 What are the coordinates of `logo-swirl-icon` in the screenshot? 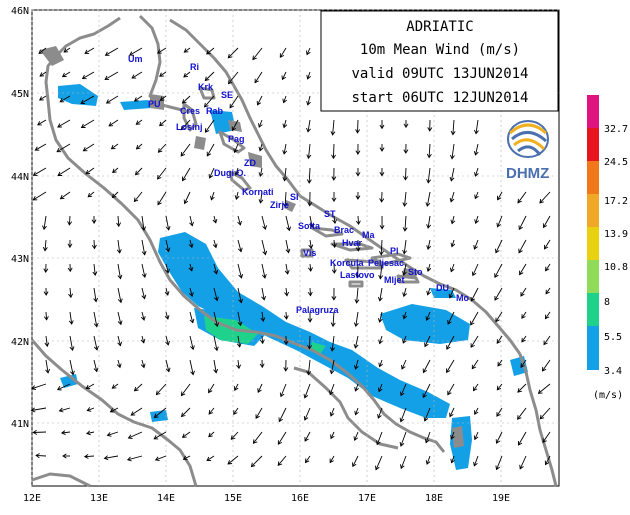 It's located at (528, 139).